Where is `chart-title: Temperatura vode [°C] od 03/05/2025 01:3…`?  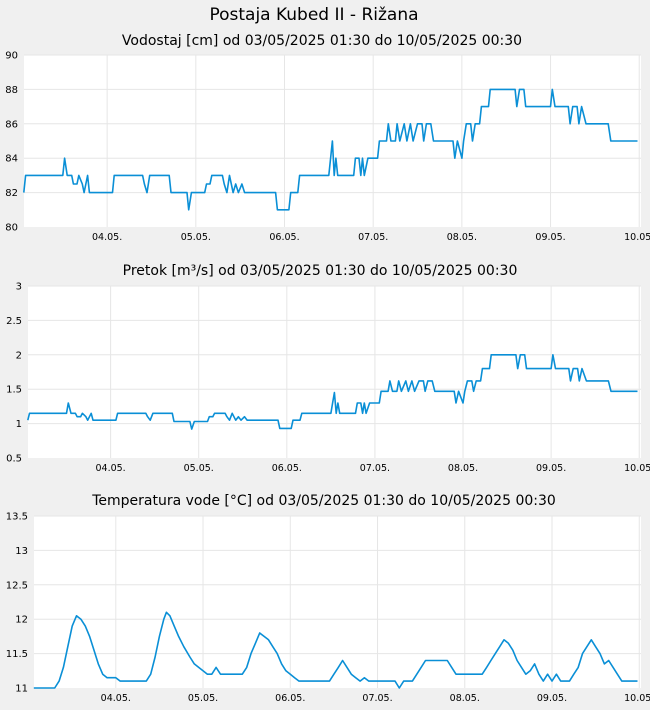 chart-title: Temperatura vode [°C] od 03/05/2025 01:3… is located at coordinates (323, 501).